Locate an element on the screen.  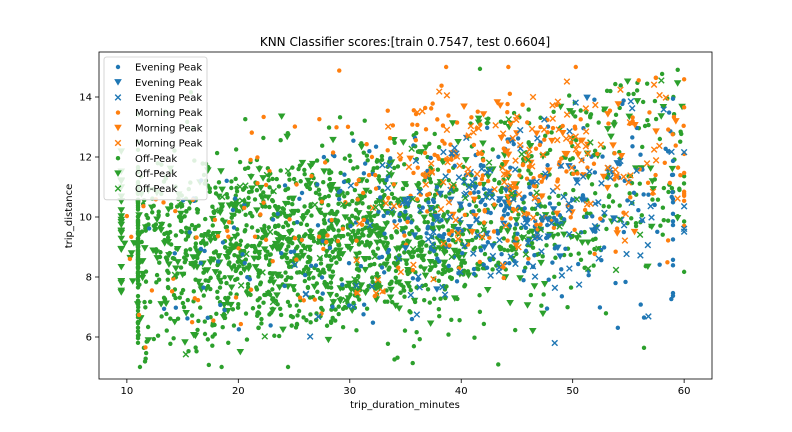
point-morning-peak-triangle is located at coordinates (603, 177).